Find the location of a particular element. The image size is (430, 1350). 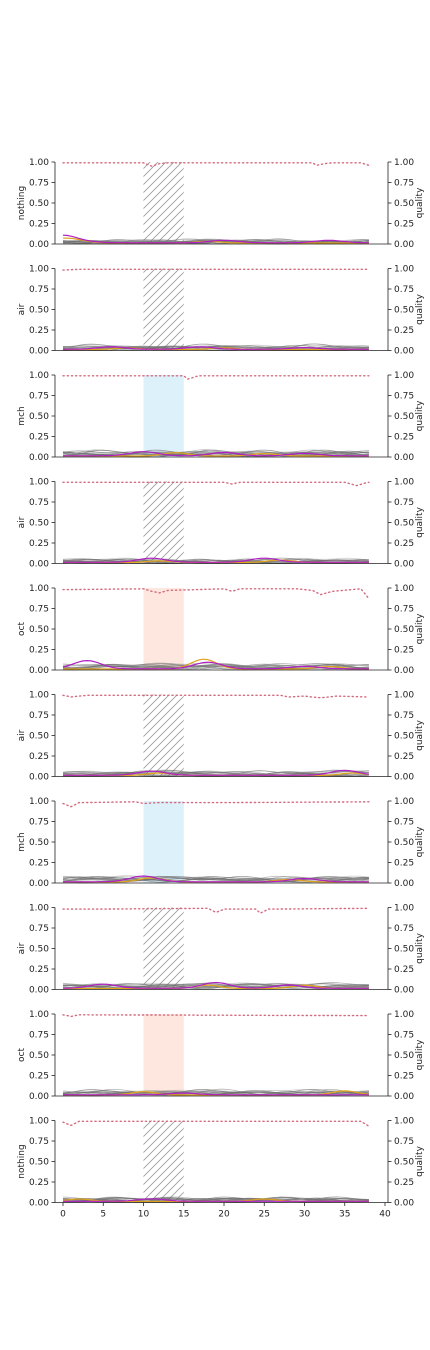

x-tick-label: 30 is located at coordinates (305, 1215).